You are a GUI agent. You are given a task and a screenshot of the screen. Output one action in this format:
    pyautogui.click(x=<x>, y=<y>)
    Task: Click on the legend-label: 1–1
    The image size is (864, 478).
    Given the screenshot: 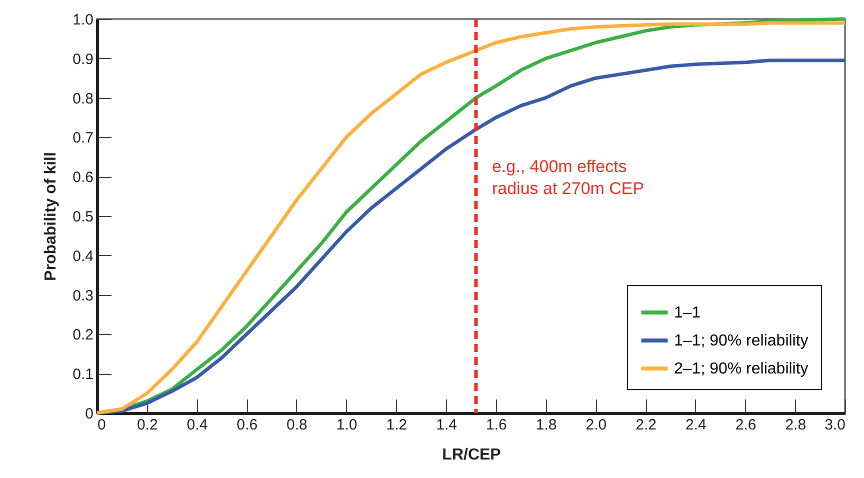 What is the action you would take?
    pyautogui.click(x=687, y=313)
    